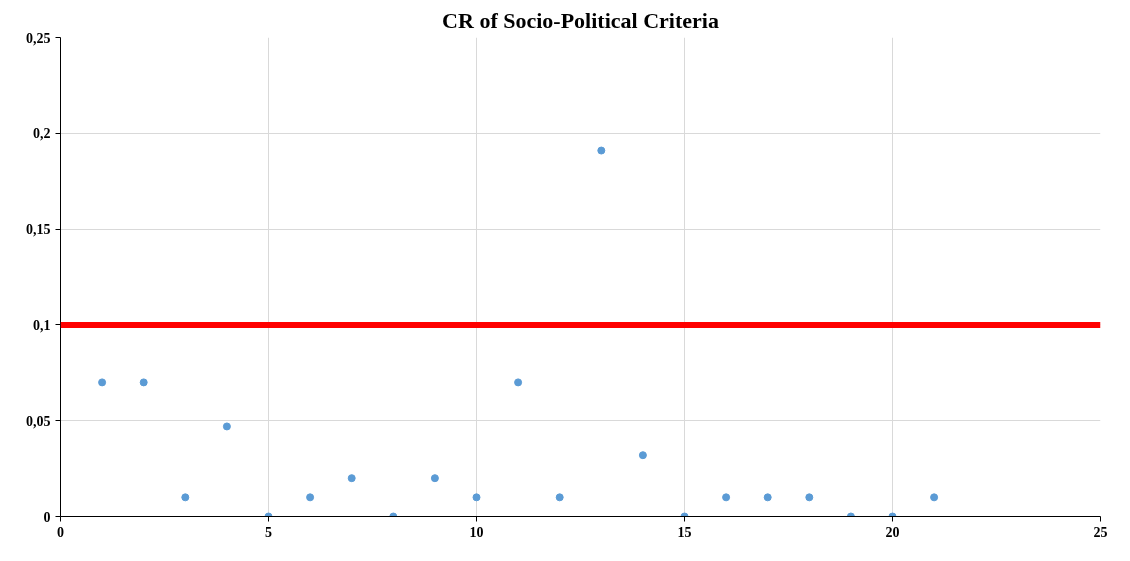 This screenshot has height=561, width=1130. What do you see at coordinates (42, 134) in the screenshot?
I see `y-tick-label: 0,2` at bounding box center [42, 134].